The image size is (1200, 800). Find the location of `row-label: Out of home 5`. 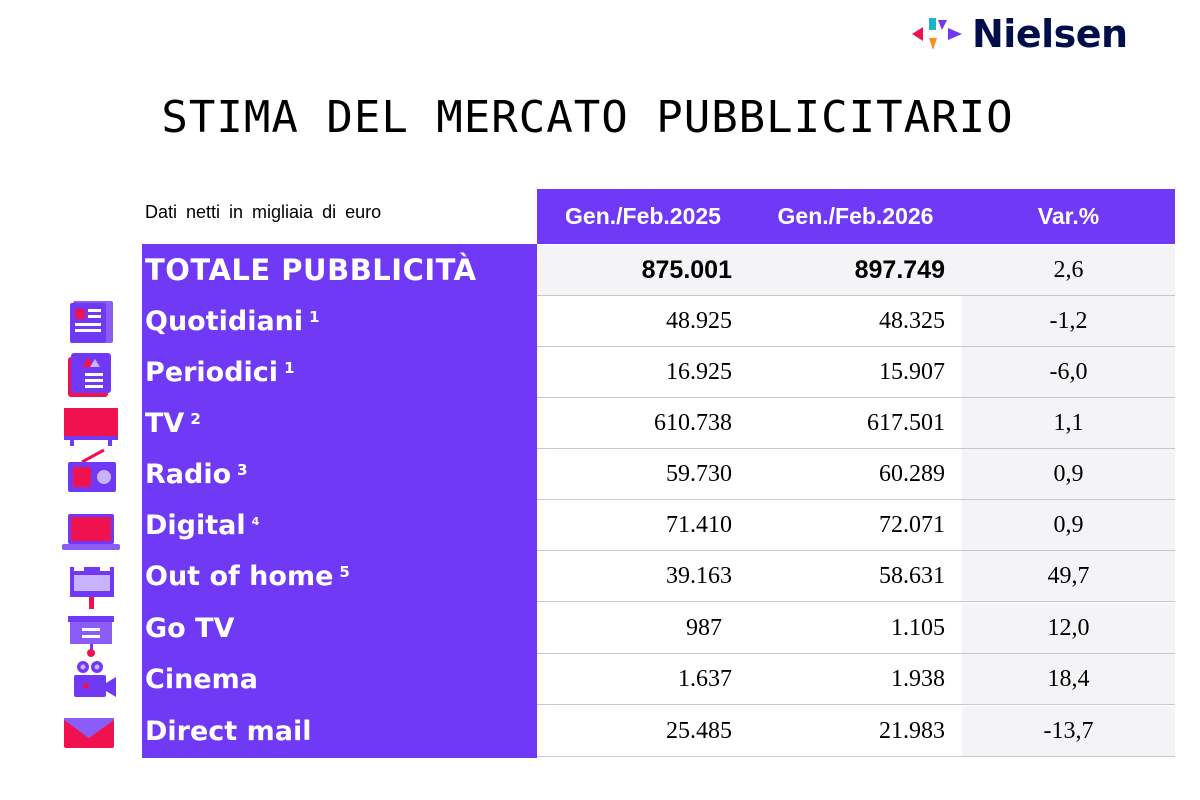

row-label: Out of home 5 is located at coordinates (247, 576).